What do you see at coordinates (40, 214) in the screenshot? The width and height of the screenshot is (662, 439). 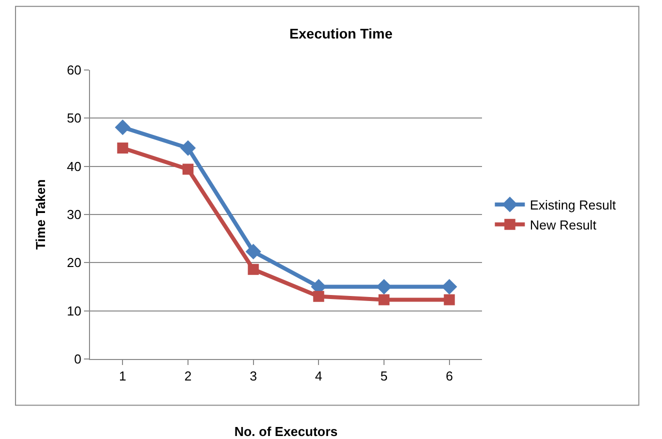 I see `y-axis-title: Time Taken` at bounding box center [40, 214].